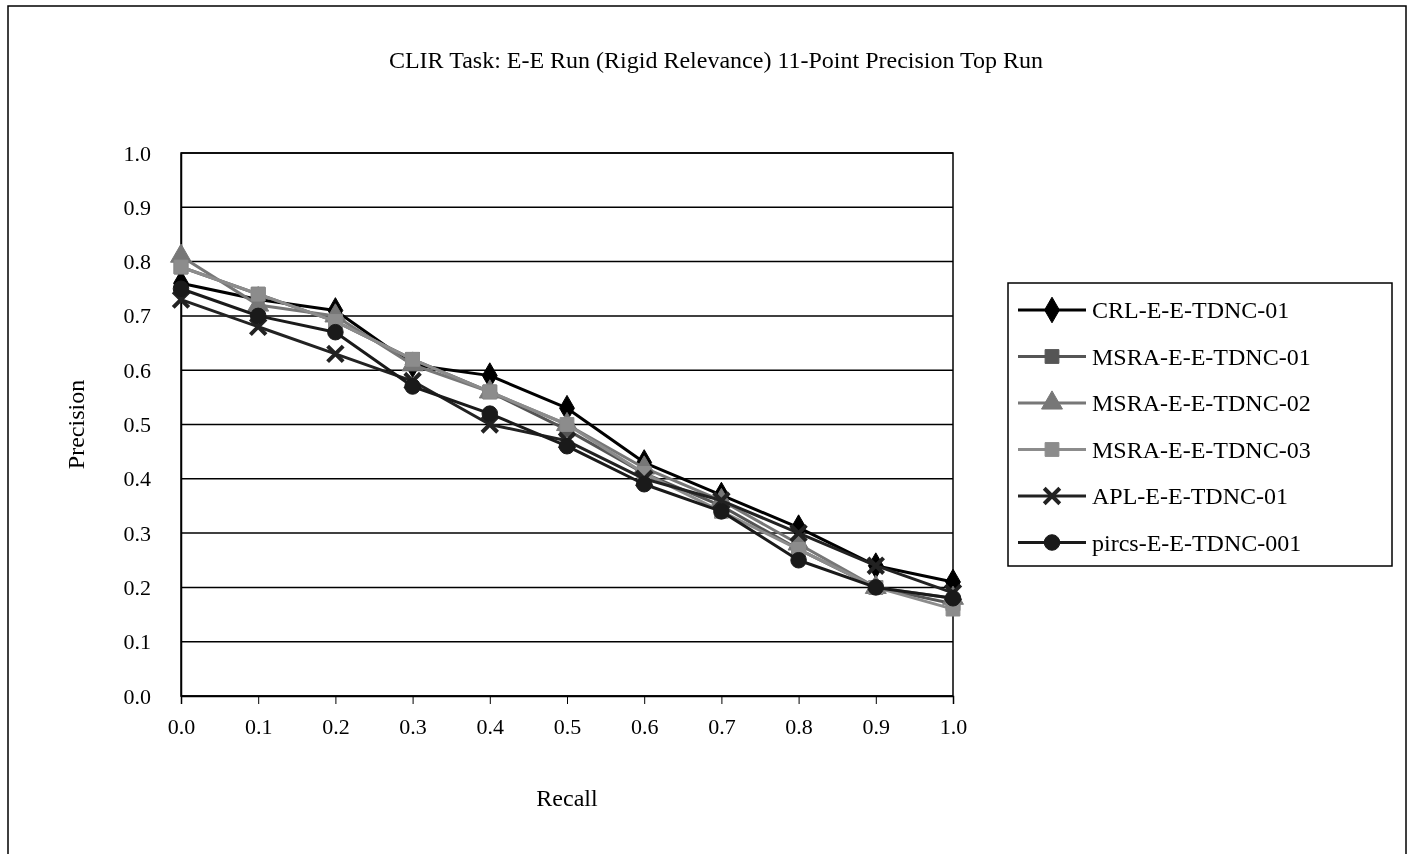 The width and height of the screenshot is (1408, 854). Describe the element at coordinates (567, 726) in the screenshot. I see `x-tick-label: 0.5` at that location.